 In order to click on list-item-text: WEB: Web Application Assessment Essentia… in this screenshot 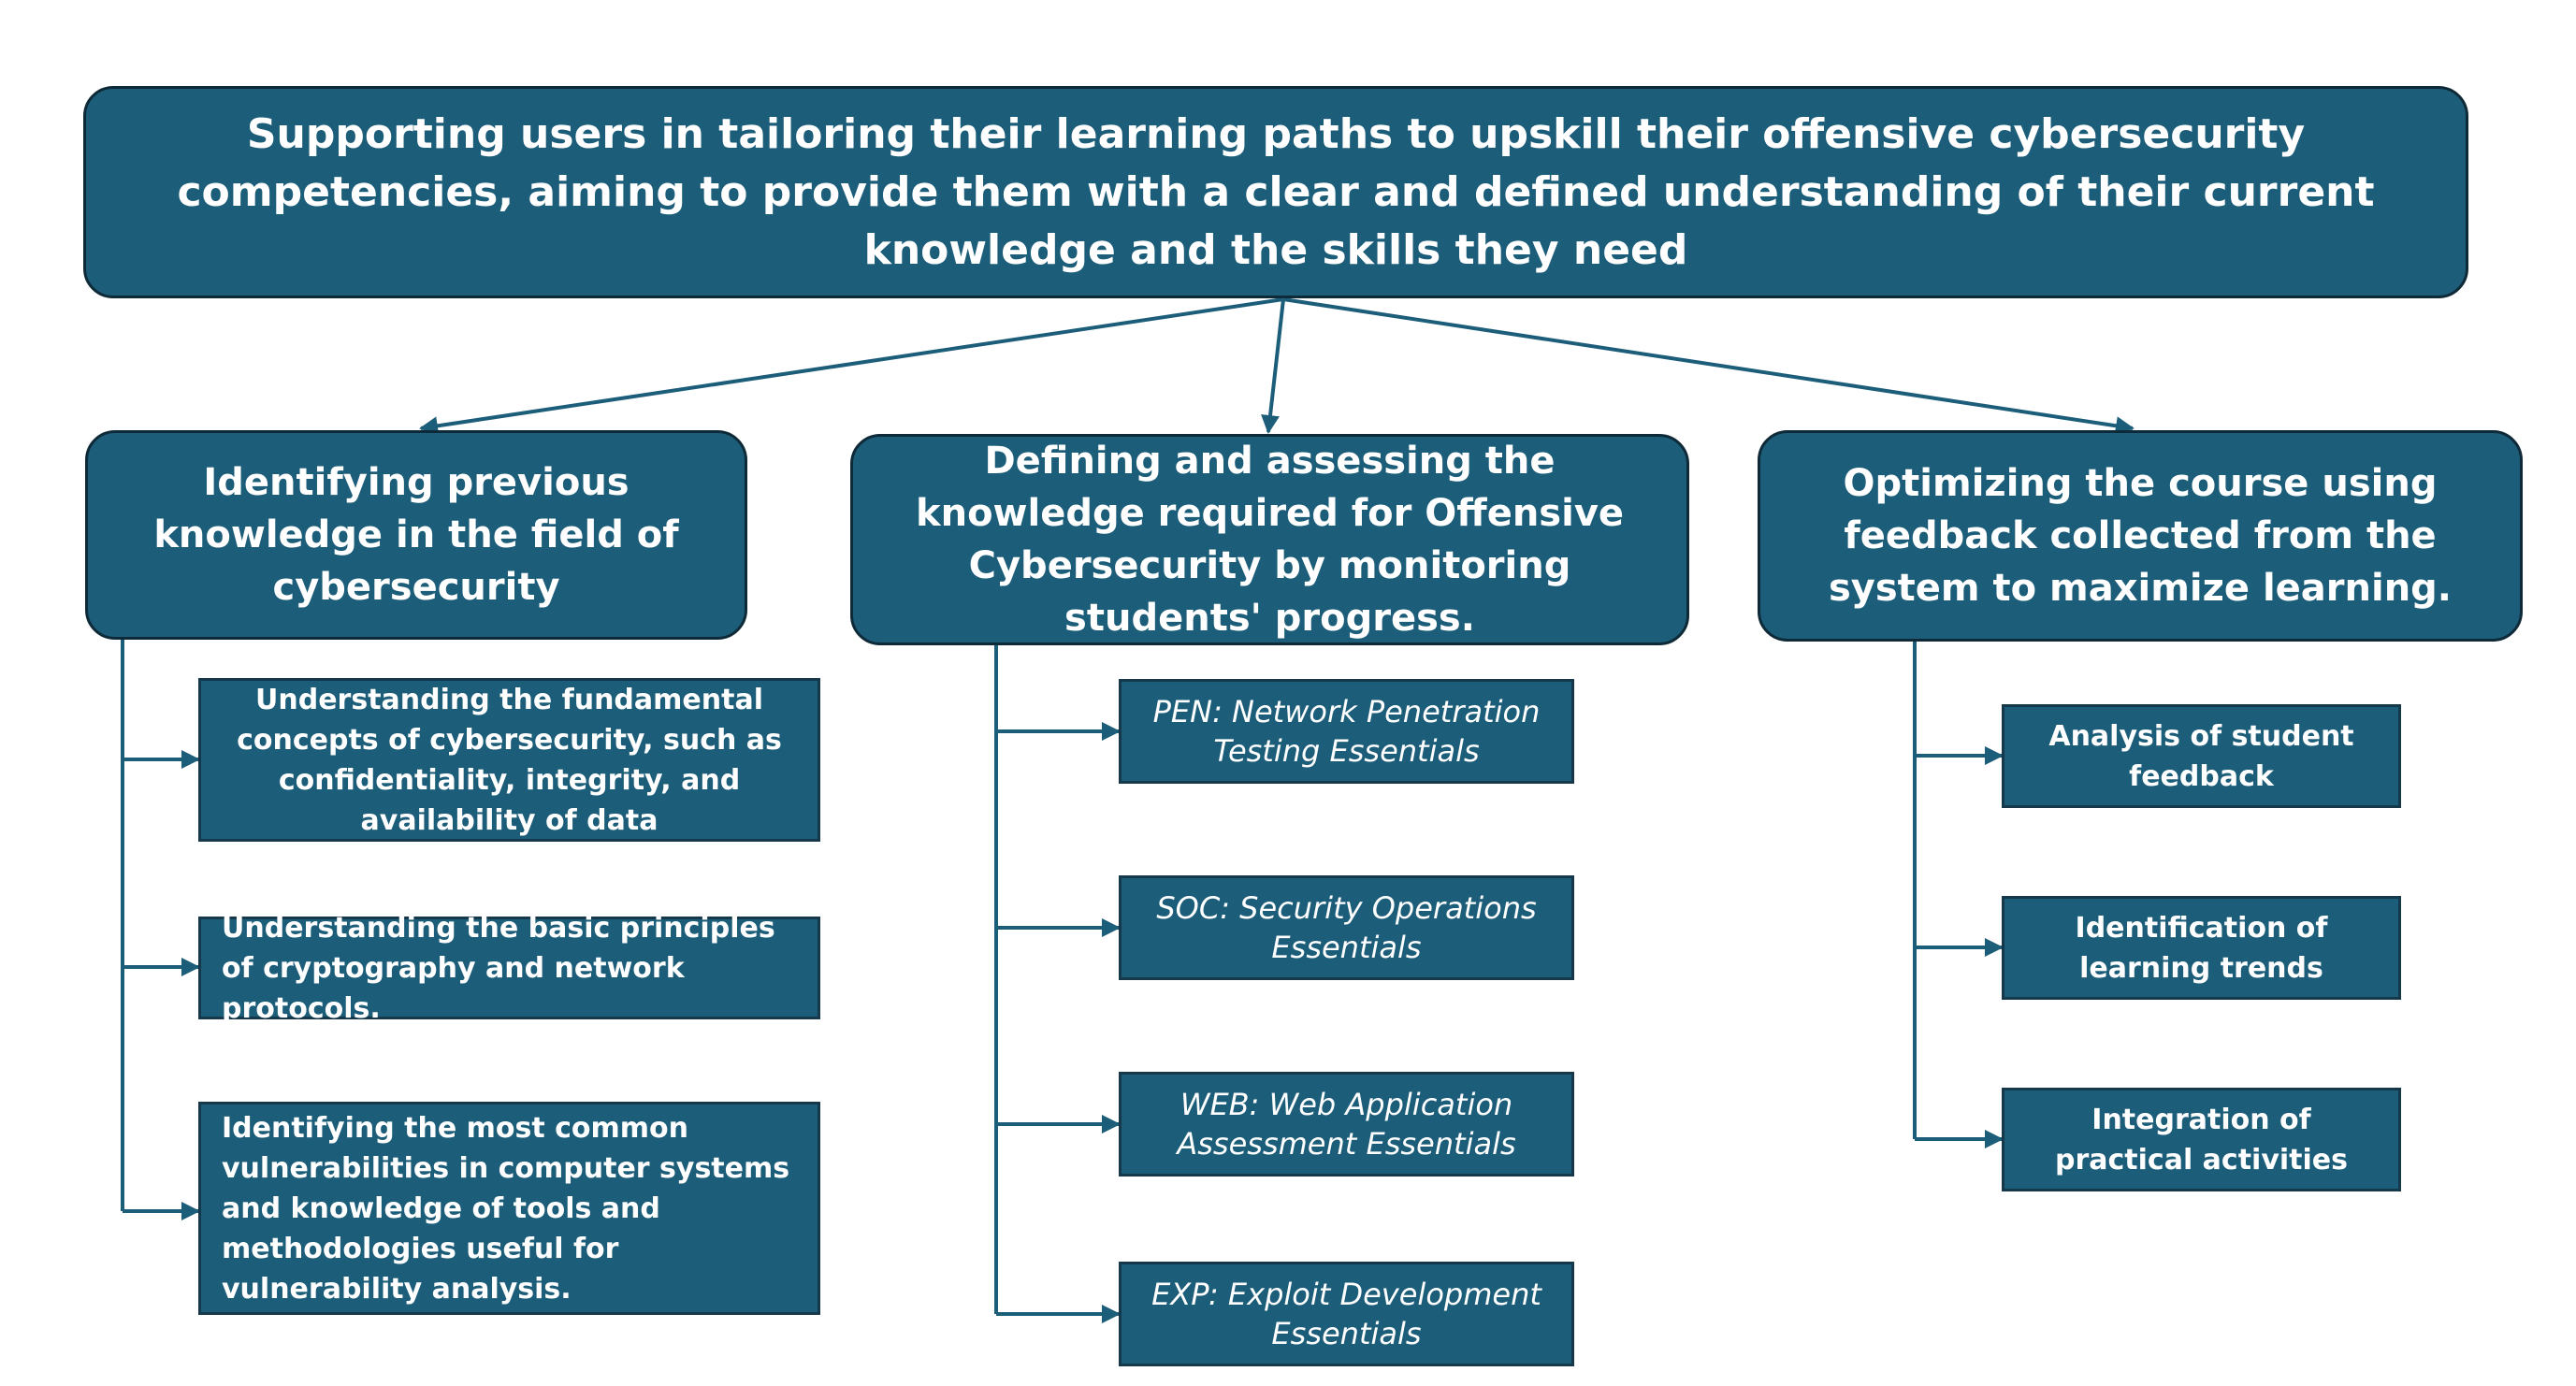, I will do `click(1346, 1124)`.